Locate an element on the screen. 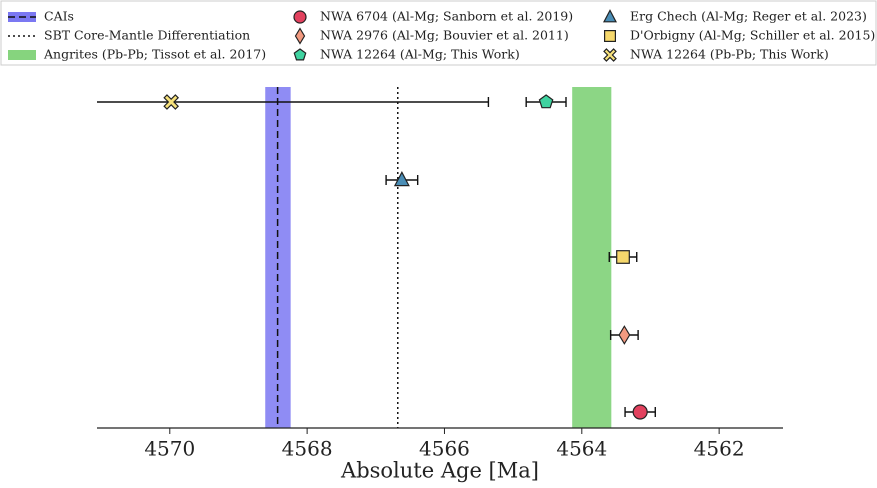 This screenshot has height=488, width=877. x-tick-label: 4566 is located at coordinates (444, 449).